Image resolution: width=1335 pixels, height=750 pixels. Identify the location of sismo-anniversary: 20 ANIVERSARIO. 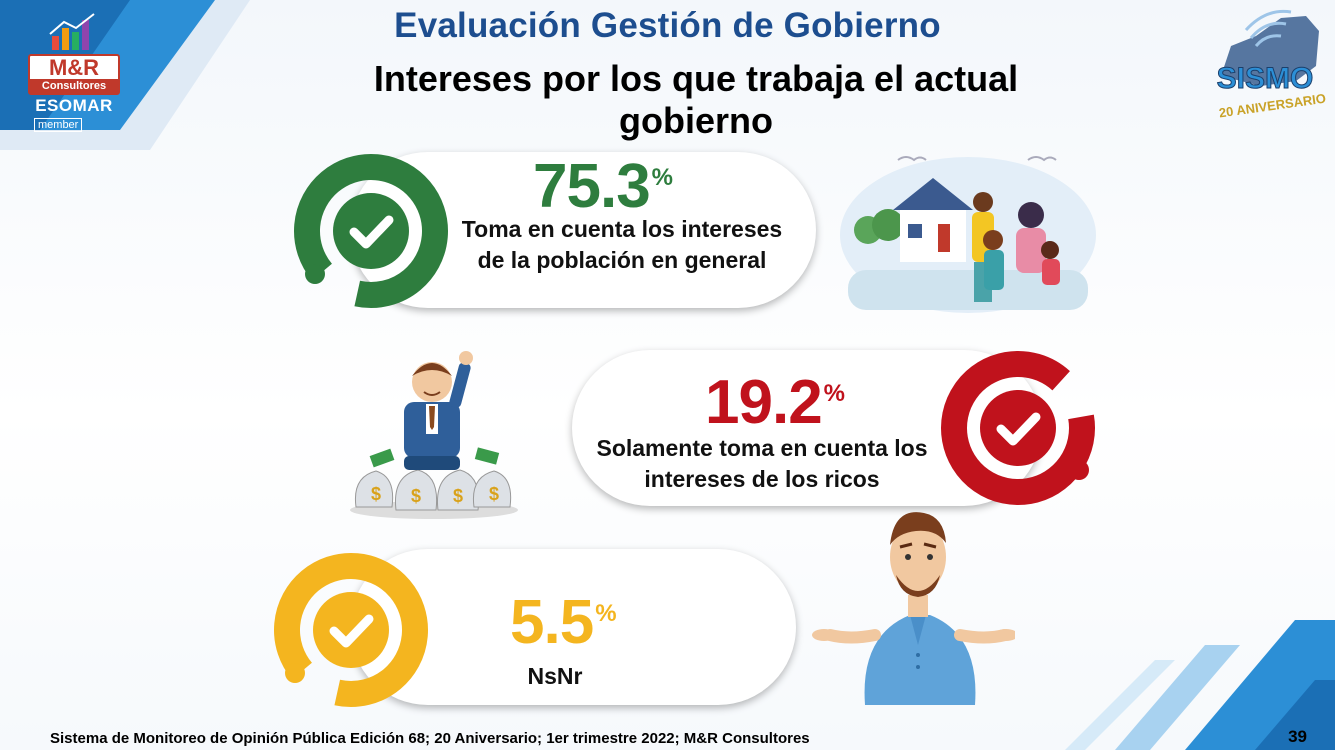
(1272, 106).